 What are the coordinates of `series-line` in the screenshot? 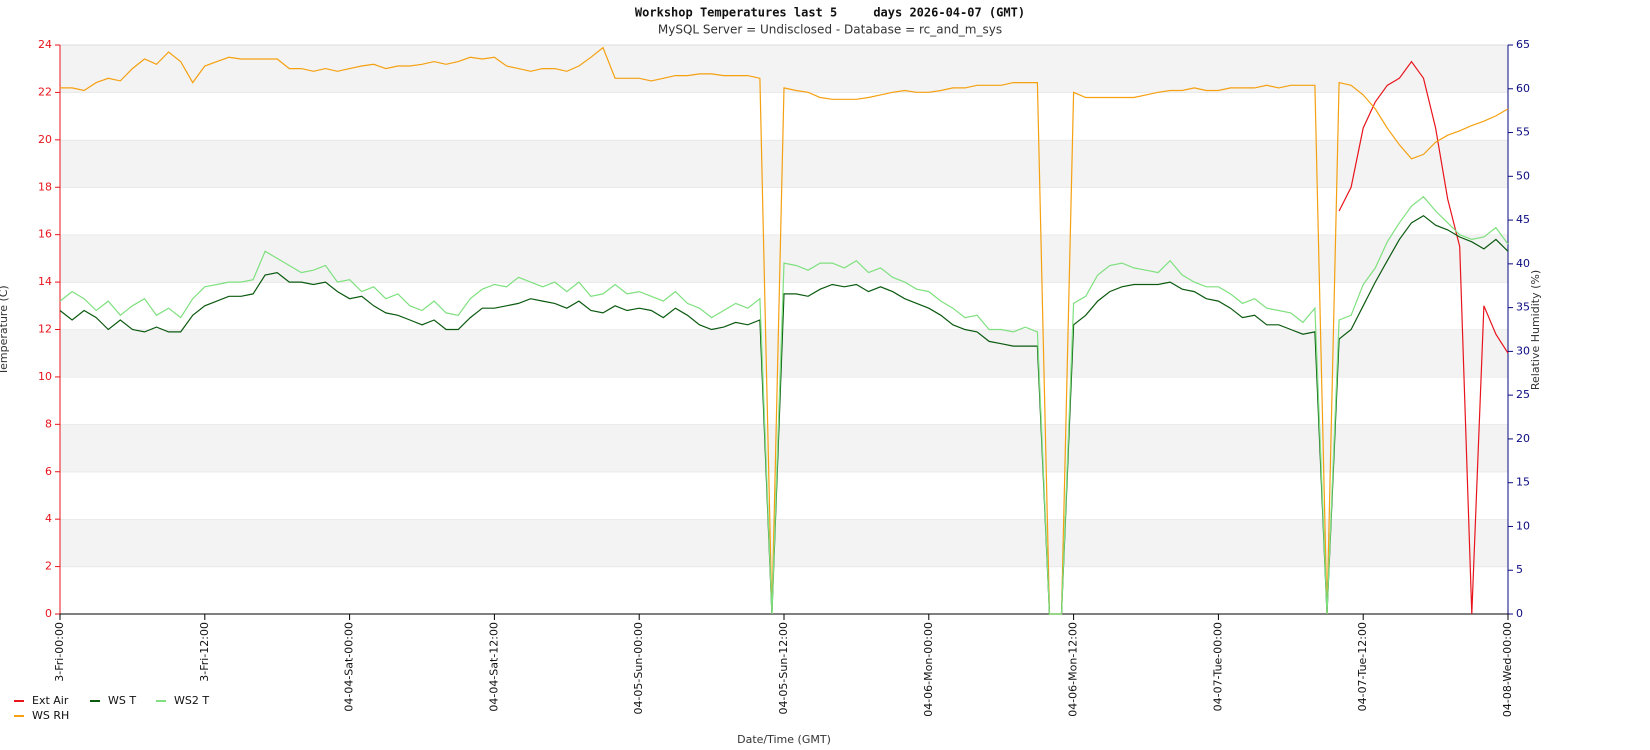 It's located at (1423, 337).